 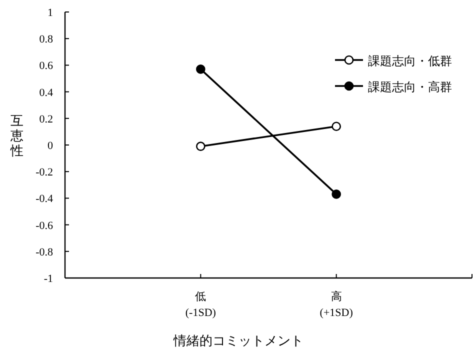 What do you see at coordinates (50, 13) in the screenshot?
I see `y-tick-label: 1` at bounding box center [50, 13].